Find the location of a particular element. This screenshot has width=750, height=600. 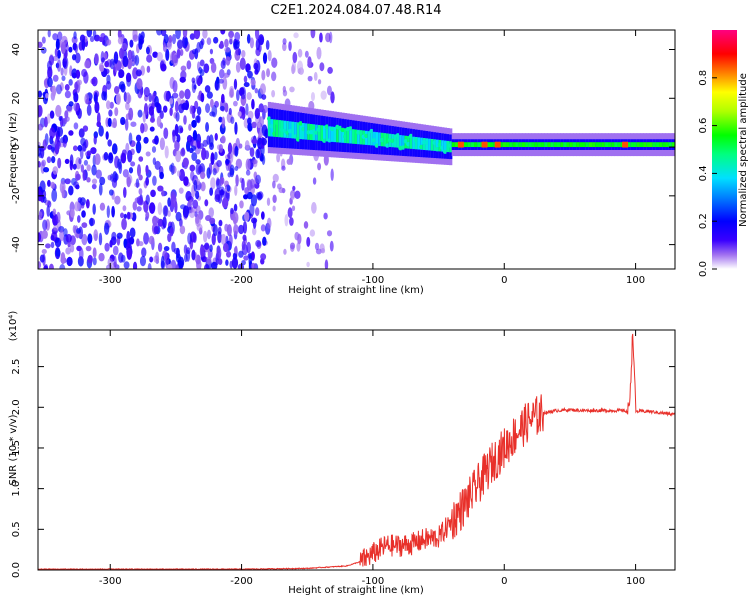

x-tick-label: -100 is located at coordinates (373, 280).